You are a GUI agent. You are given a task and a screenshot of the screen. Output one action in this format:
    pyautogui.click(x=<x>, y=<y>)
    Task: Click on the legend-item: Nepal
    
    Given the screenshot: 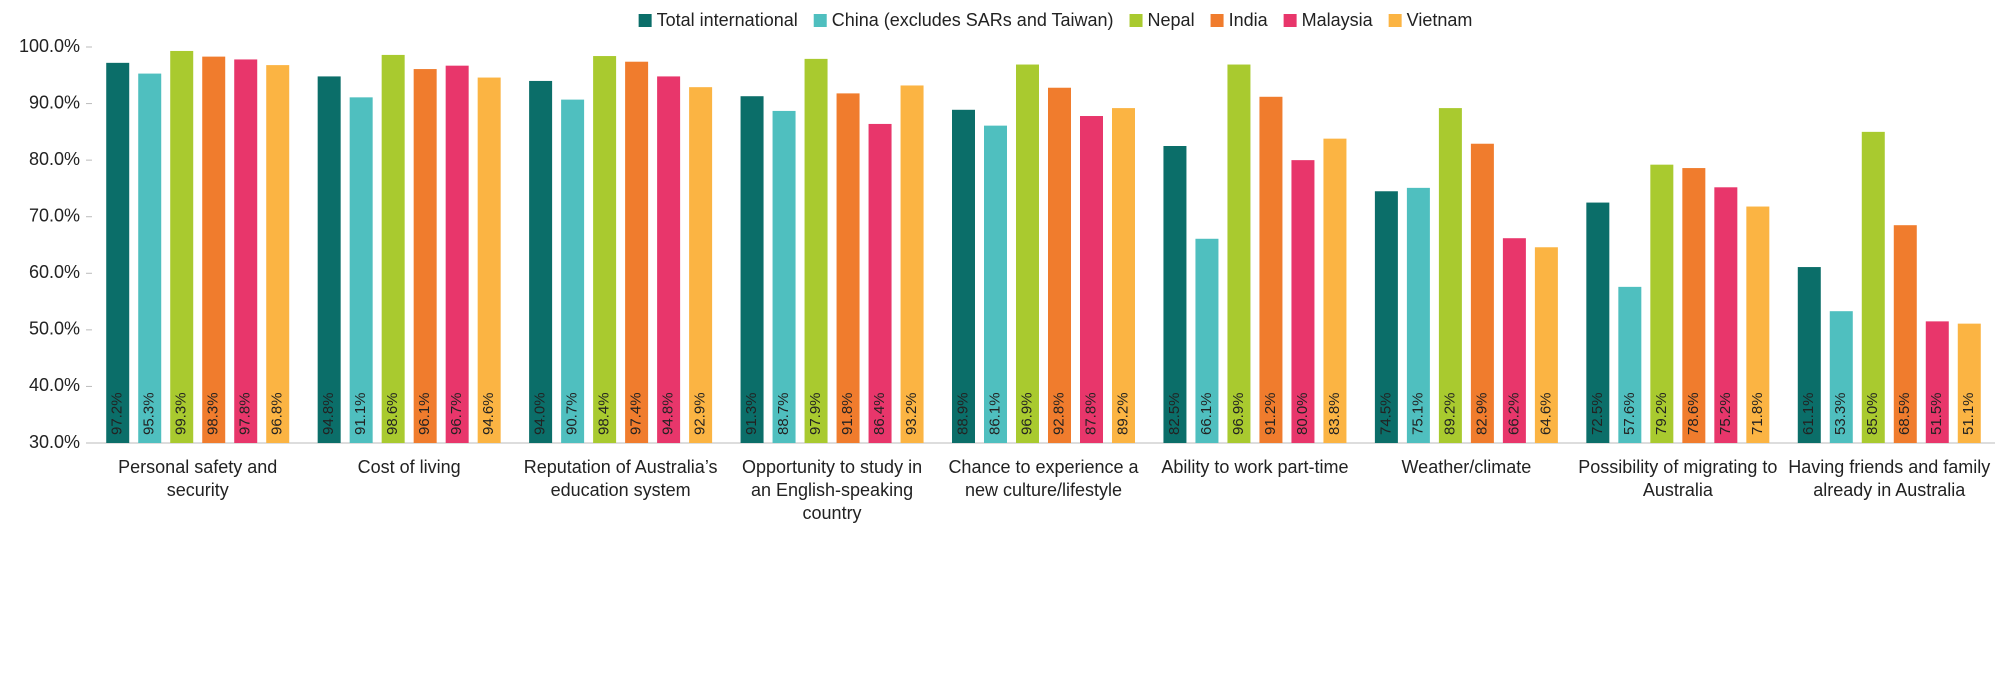 What is the action you would take?
    pyautogui.click(x=1162, y=20)
    